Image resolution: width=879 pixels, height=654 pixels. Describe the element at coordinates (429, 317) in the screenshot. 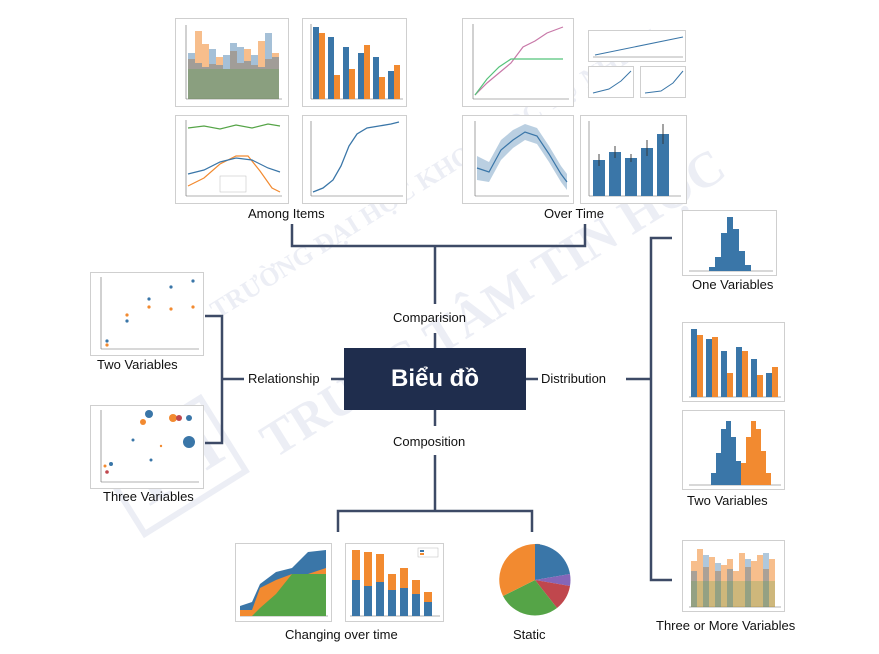

I see `branch-comparison: Comparision` at that location.